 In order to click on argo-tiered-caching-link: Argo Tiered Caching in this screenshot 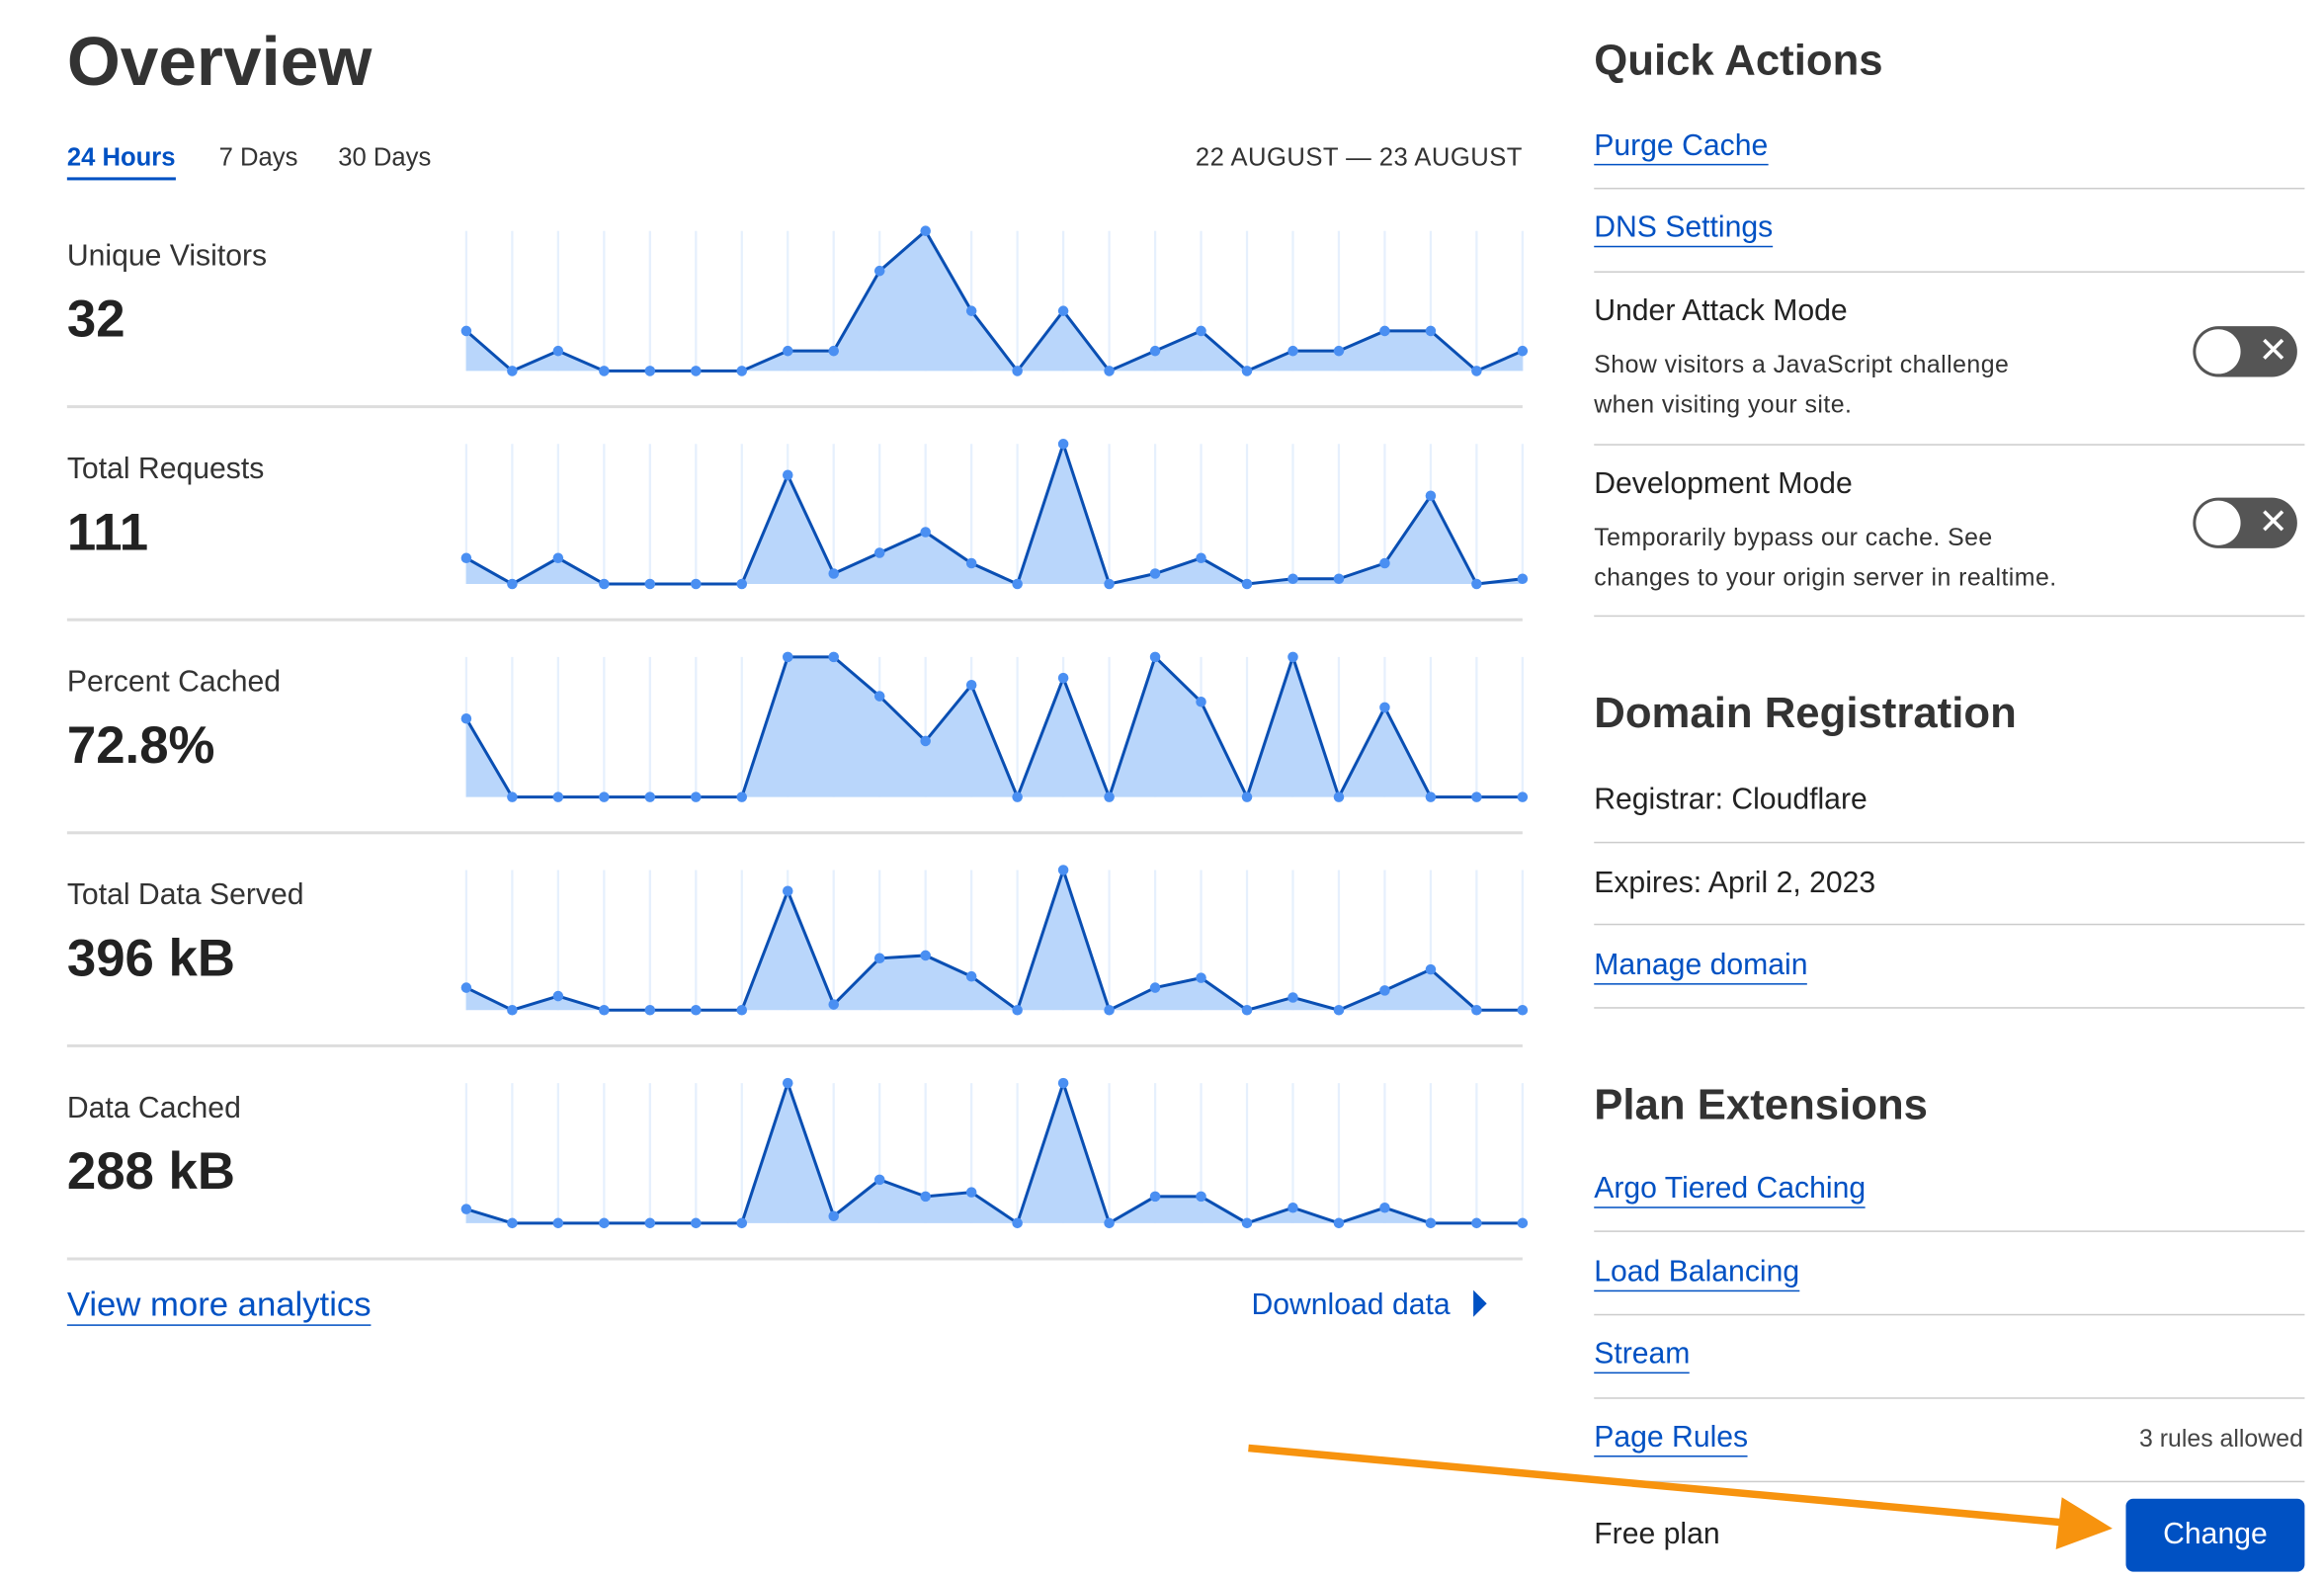, I will do `click(1730, 1190)`.